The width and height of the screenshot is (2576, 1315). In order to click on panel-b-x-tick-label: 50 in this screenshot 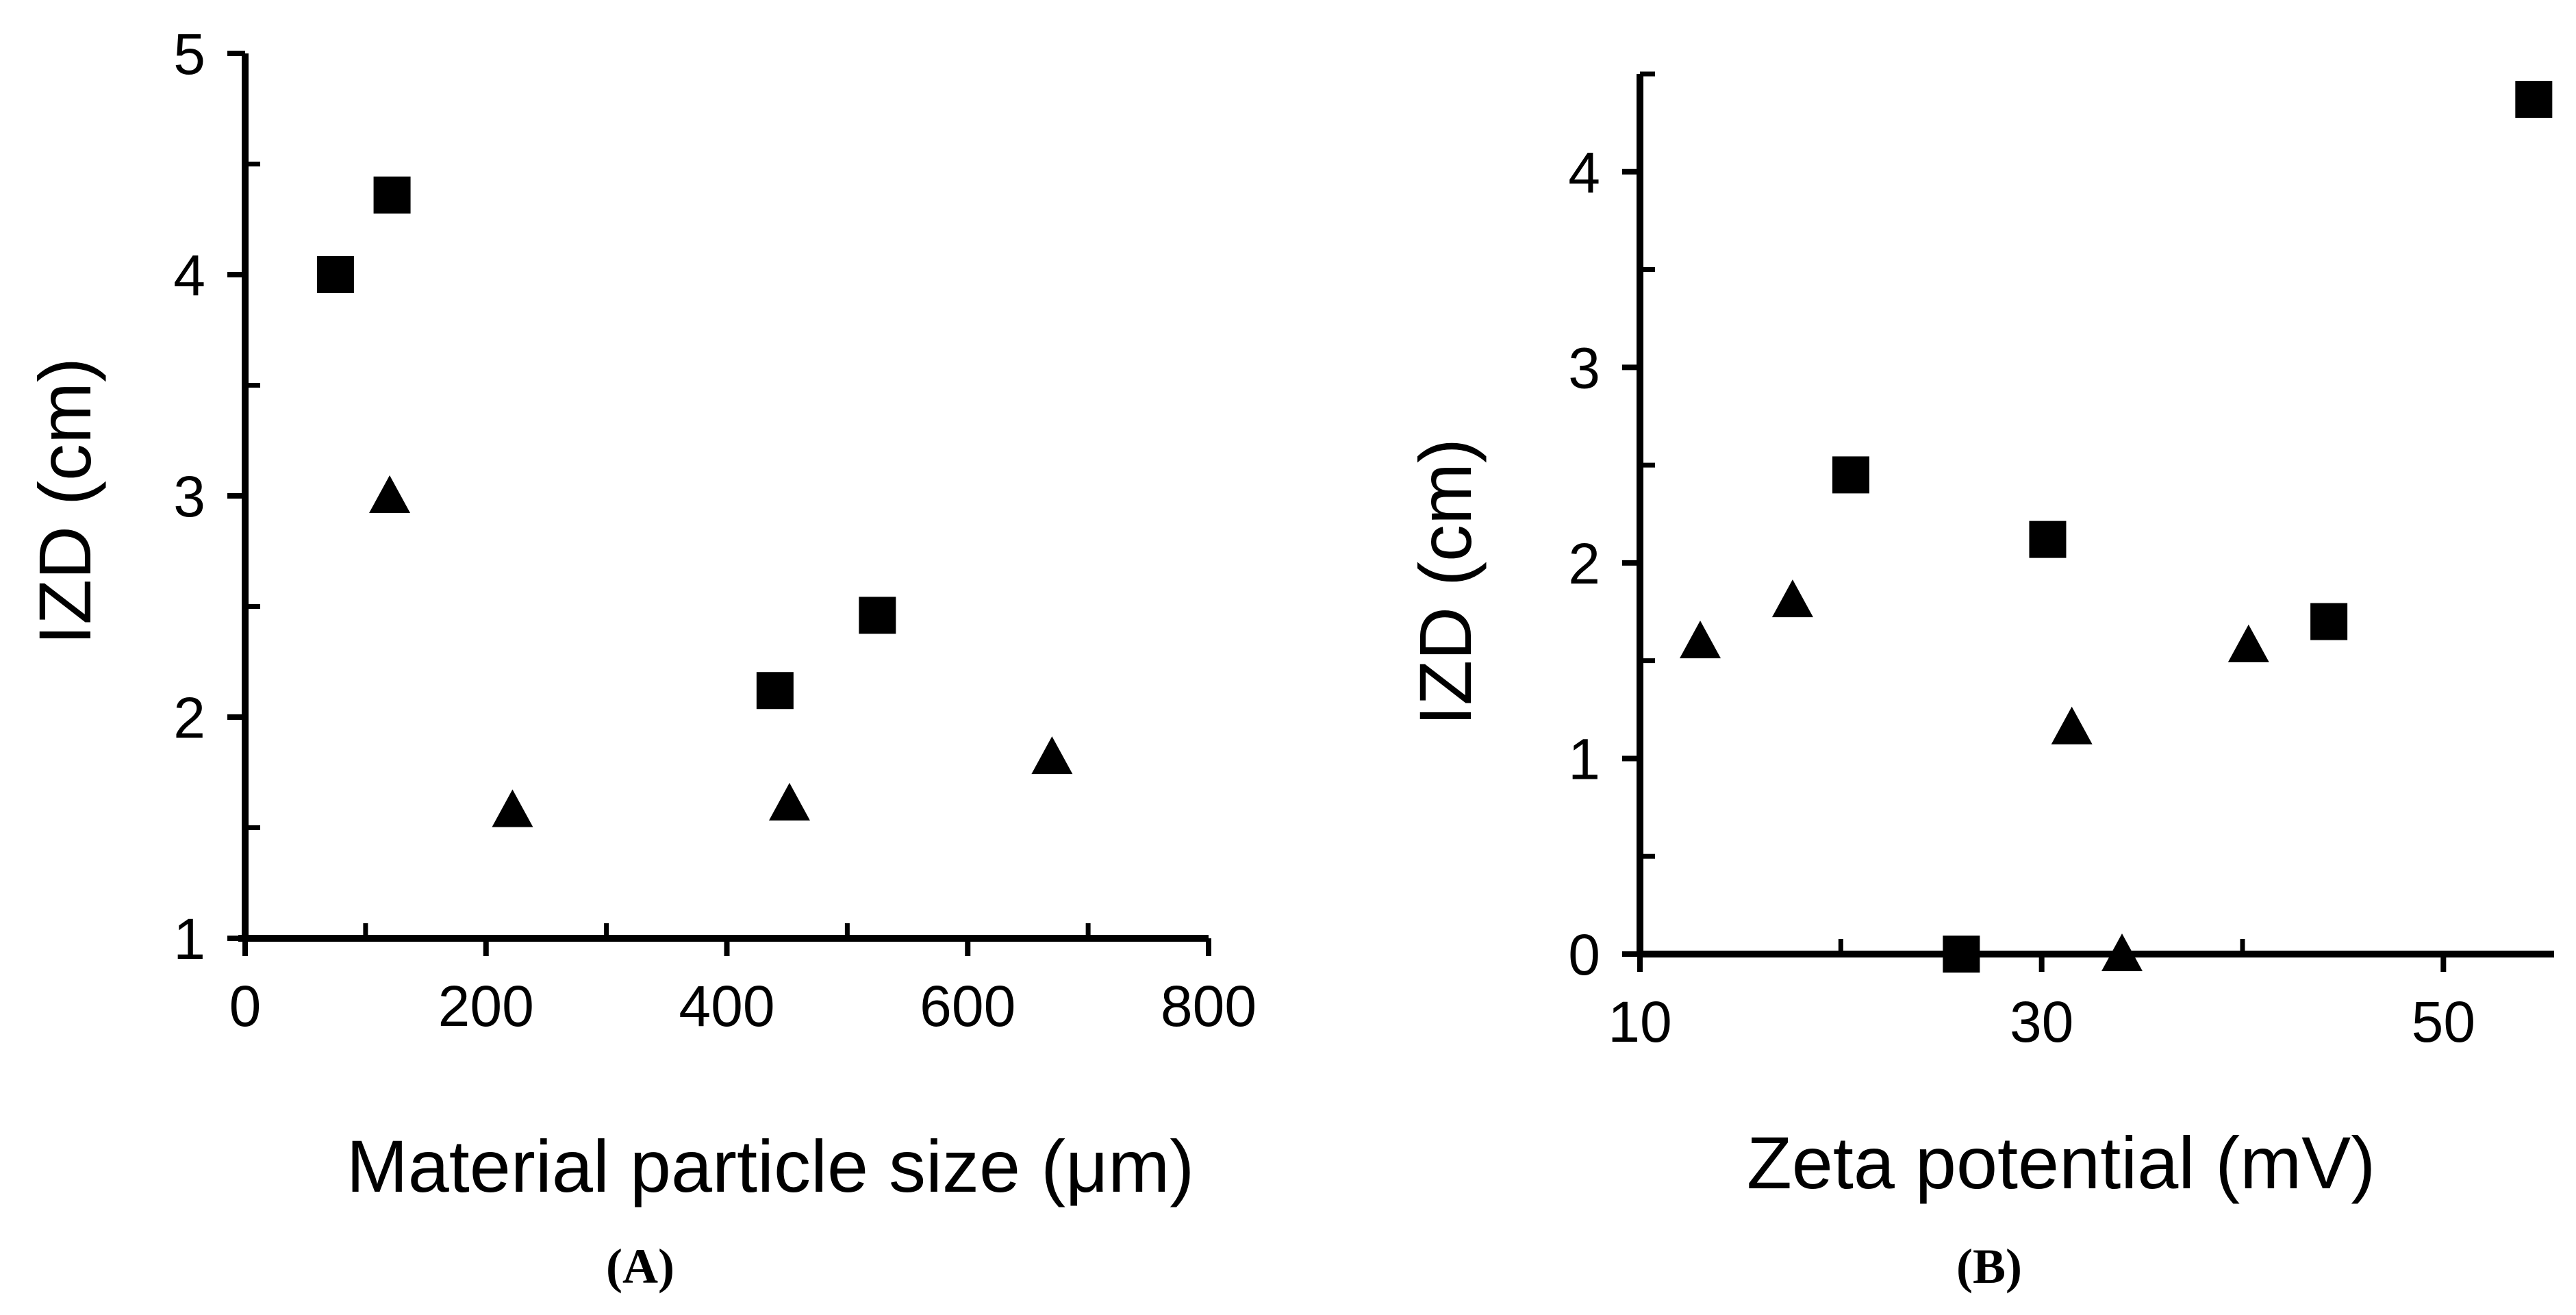, I will do `click(2443, 1022)`.